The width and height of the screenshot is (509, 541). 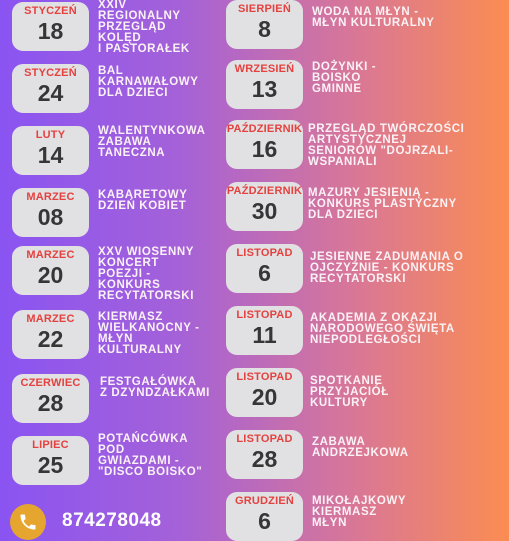 I want to click on event-day: 16, so click(x=264, y=149).